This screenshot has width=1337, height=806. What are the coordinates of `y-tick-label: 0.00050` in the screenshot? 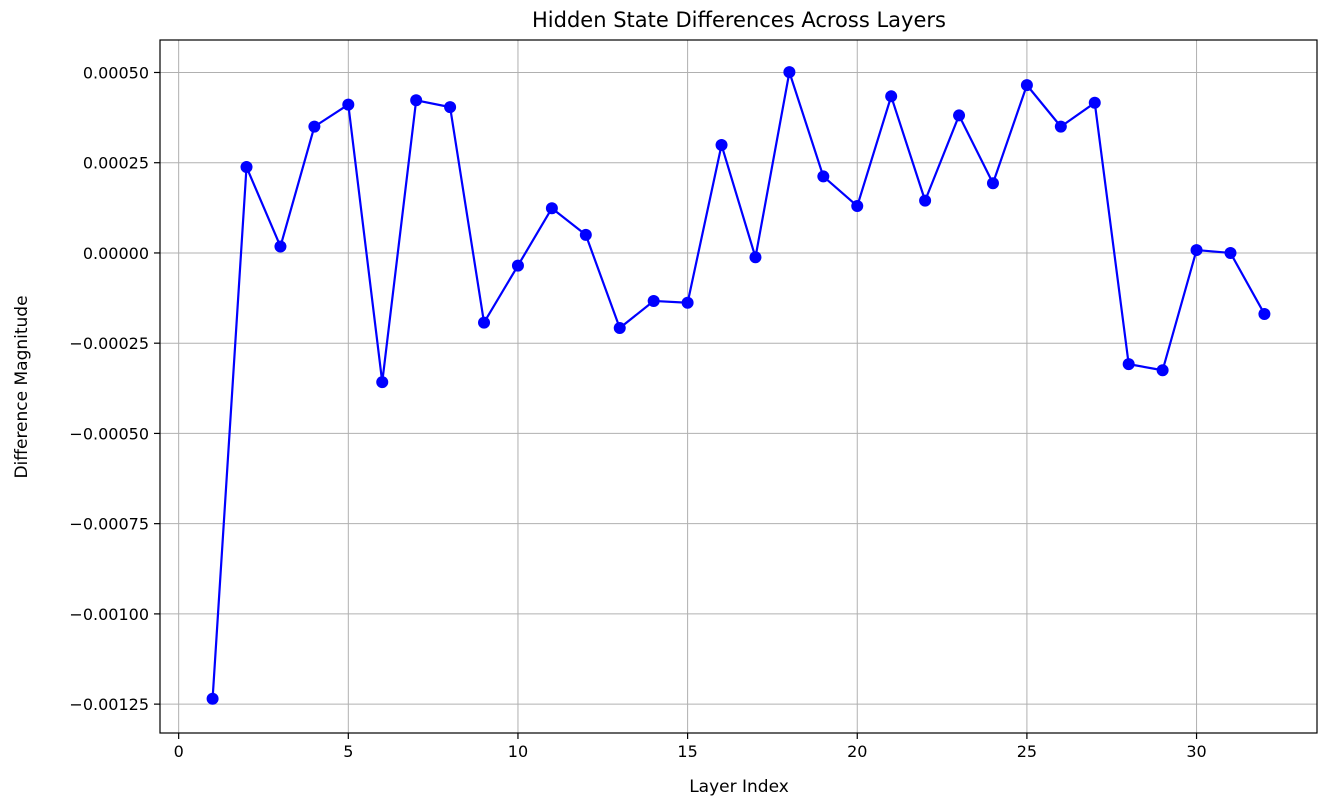 It's located at (116, 72).